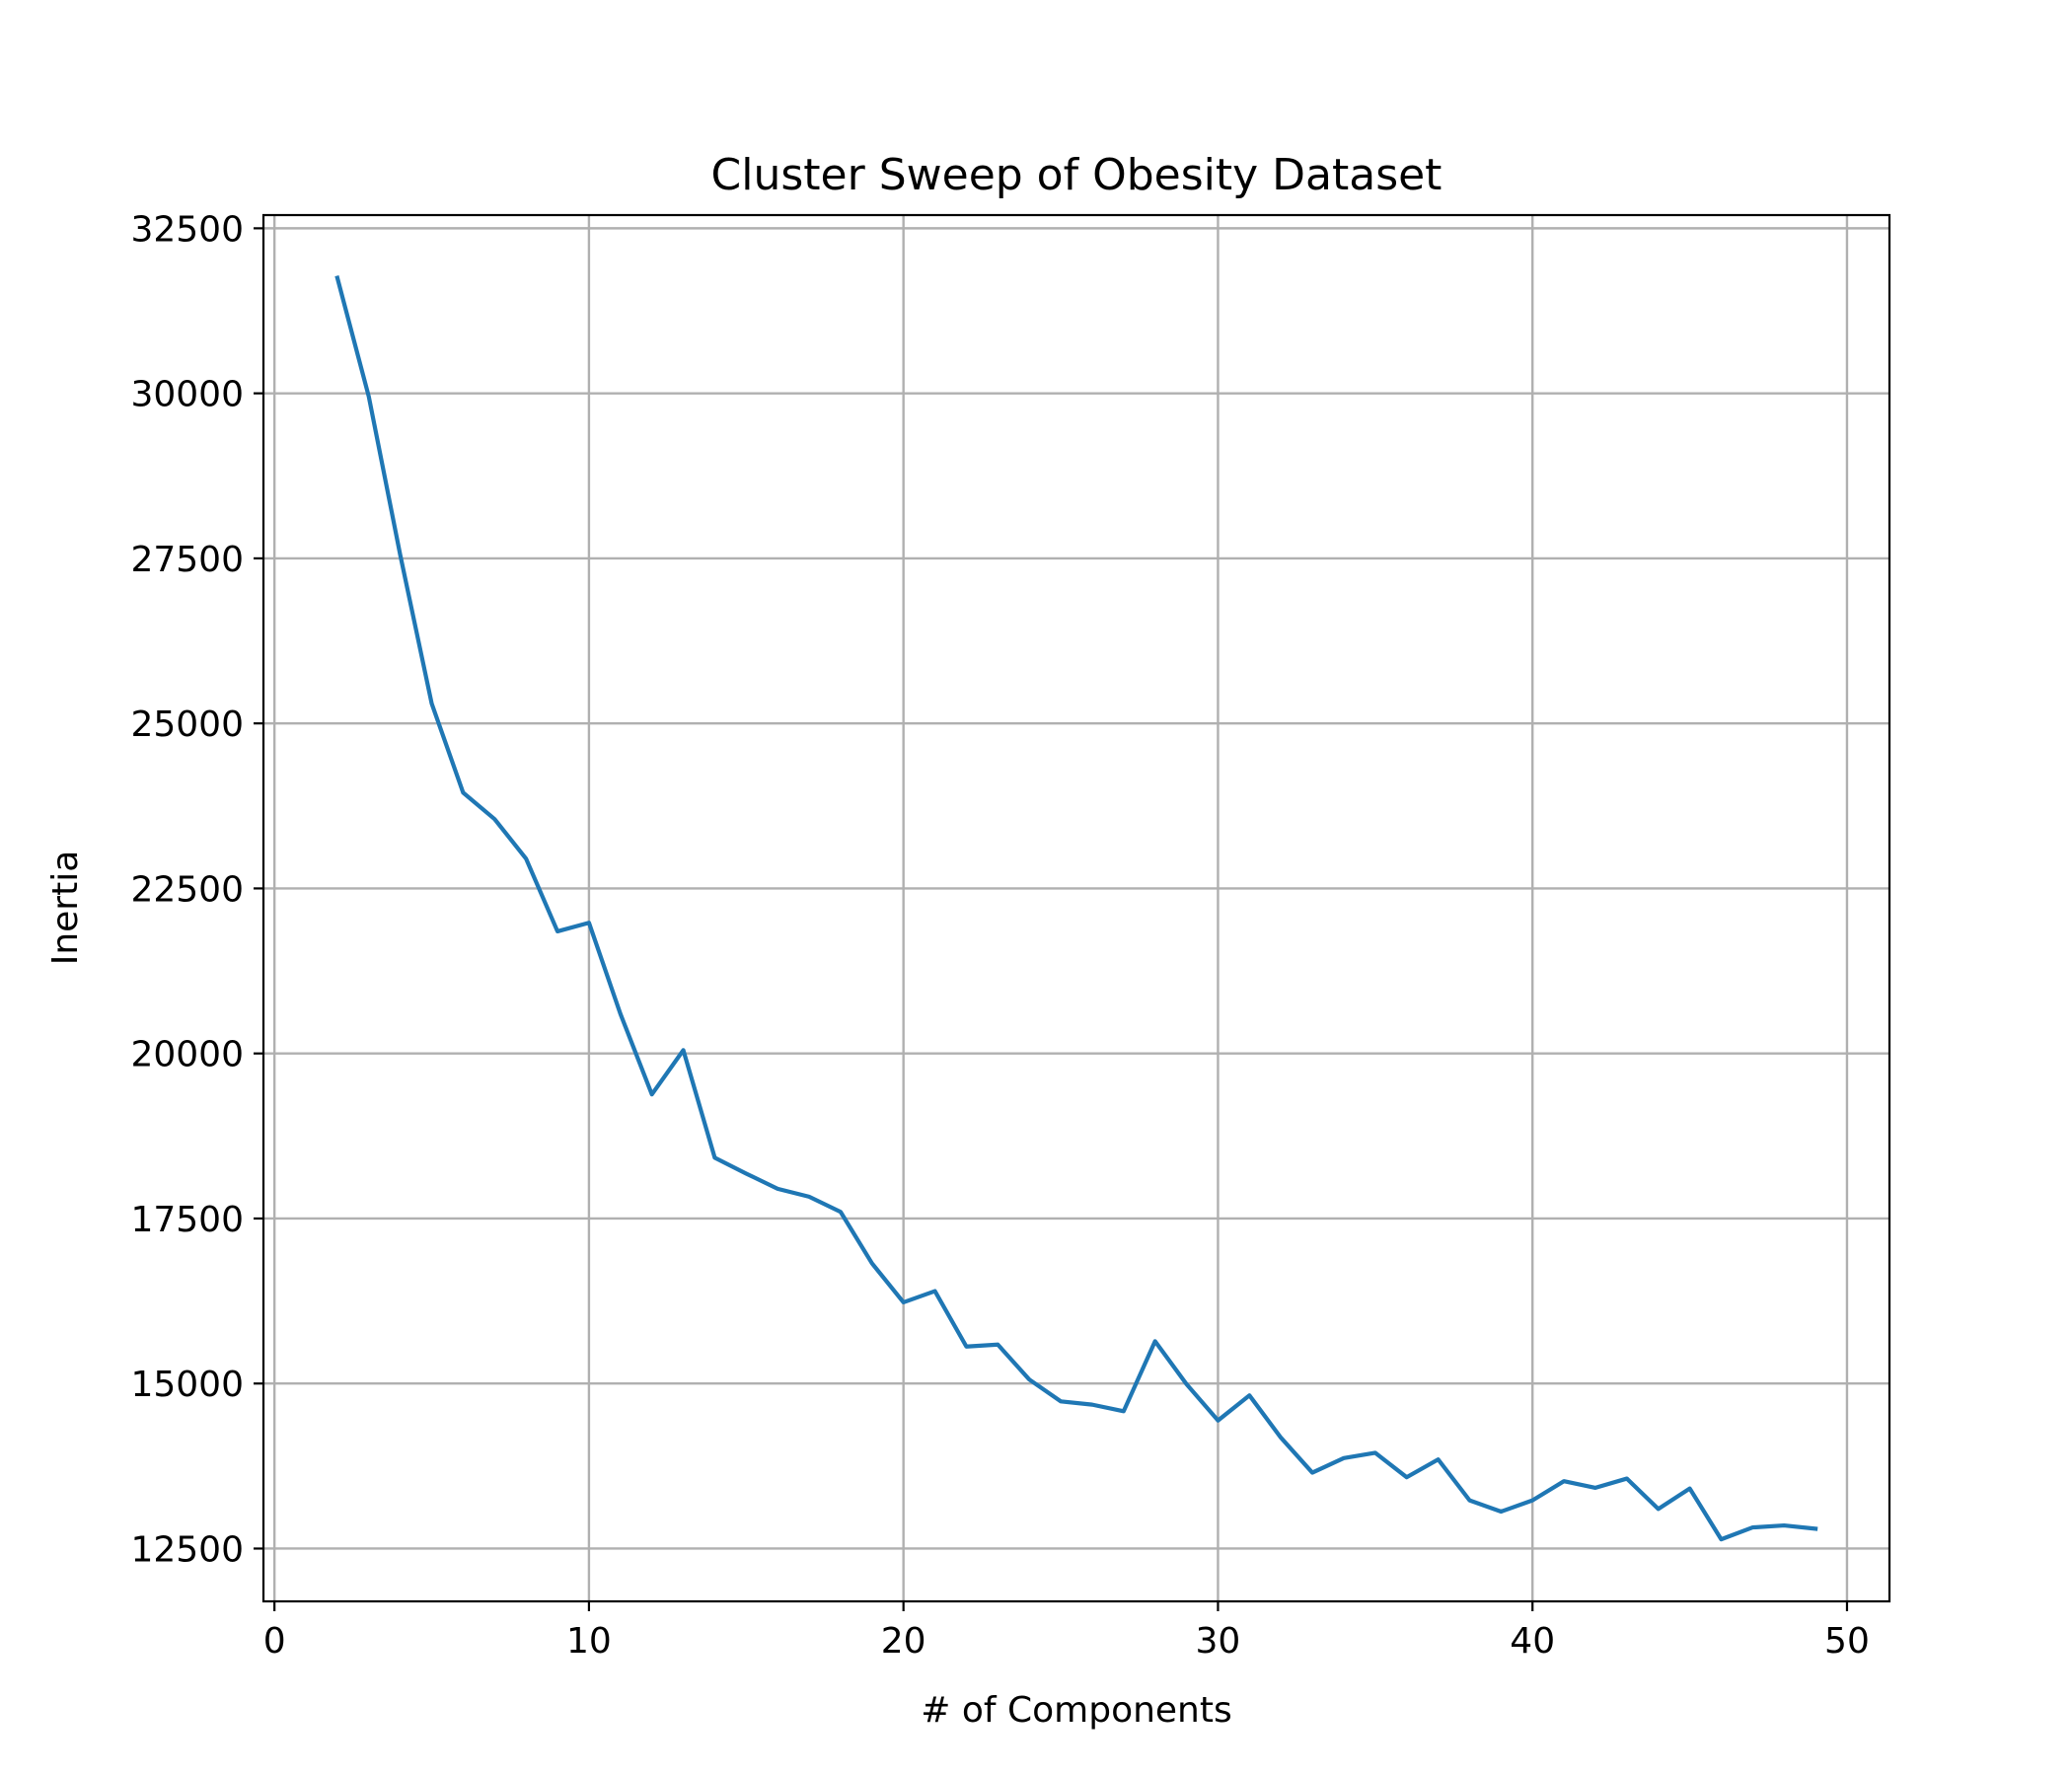 The image size is (2072, 1776). Describe the element at coordinates (1077, 175) in the screenshot. I see `chart-title: Cluster Sweep of Obesity Dataset` at that location.